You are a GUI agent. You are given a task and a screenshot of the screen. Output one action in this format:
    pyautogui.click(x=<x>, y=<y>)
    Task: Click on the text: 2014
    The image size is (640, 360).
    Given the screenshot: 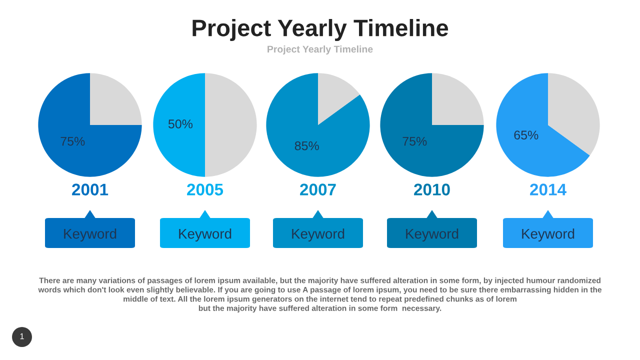 What is the action you would take?
    pyautogui.click(x=548, y=190)
    